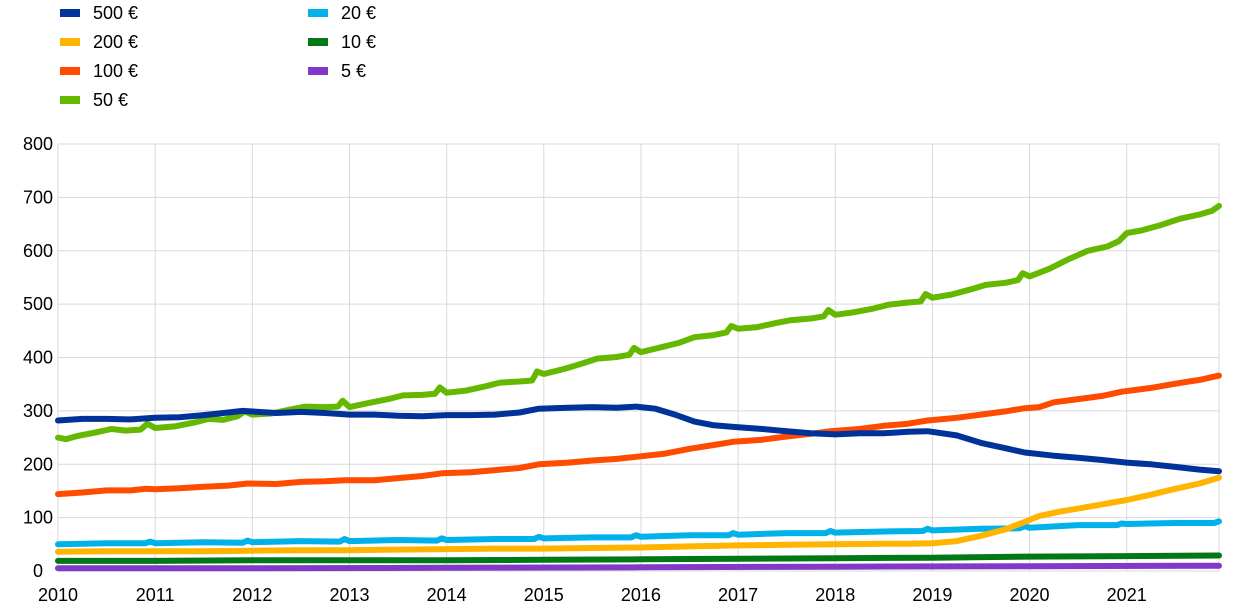 The width and height of the screenshot is (1240, 616). Describe the element at coordinates (38, 518) in the screenshot. I see `y-tick-label: 100` at that location.